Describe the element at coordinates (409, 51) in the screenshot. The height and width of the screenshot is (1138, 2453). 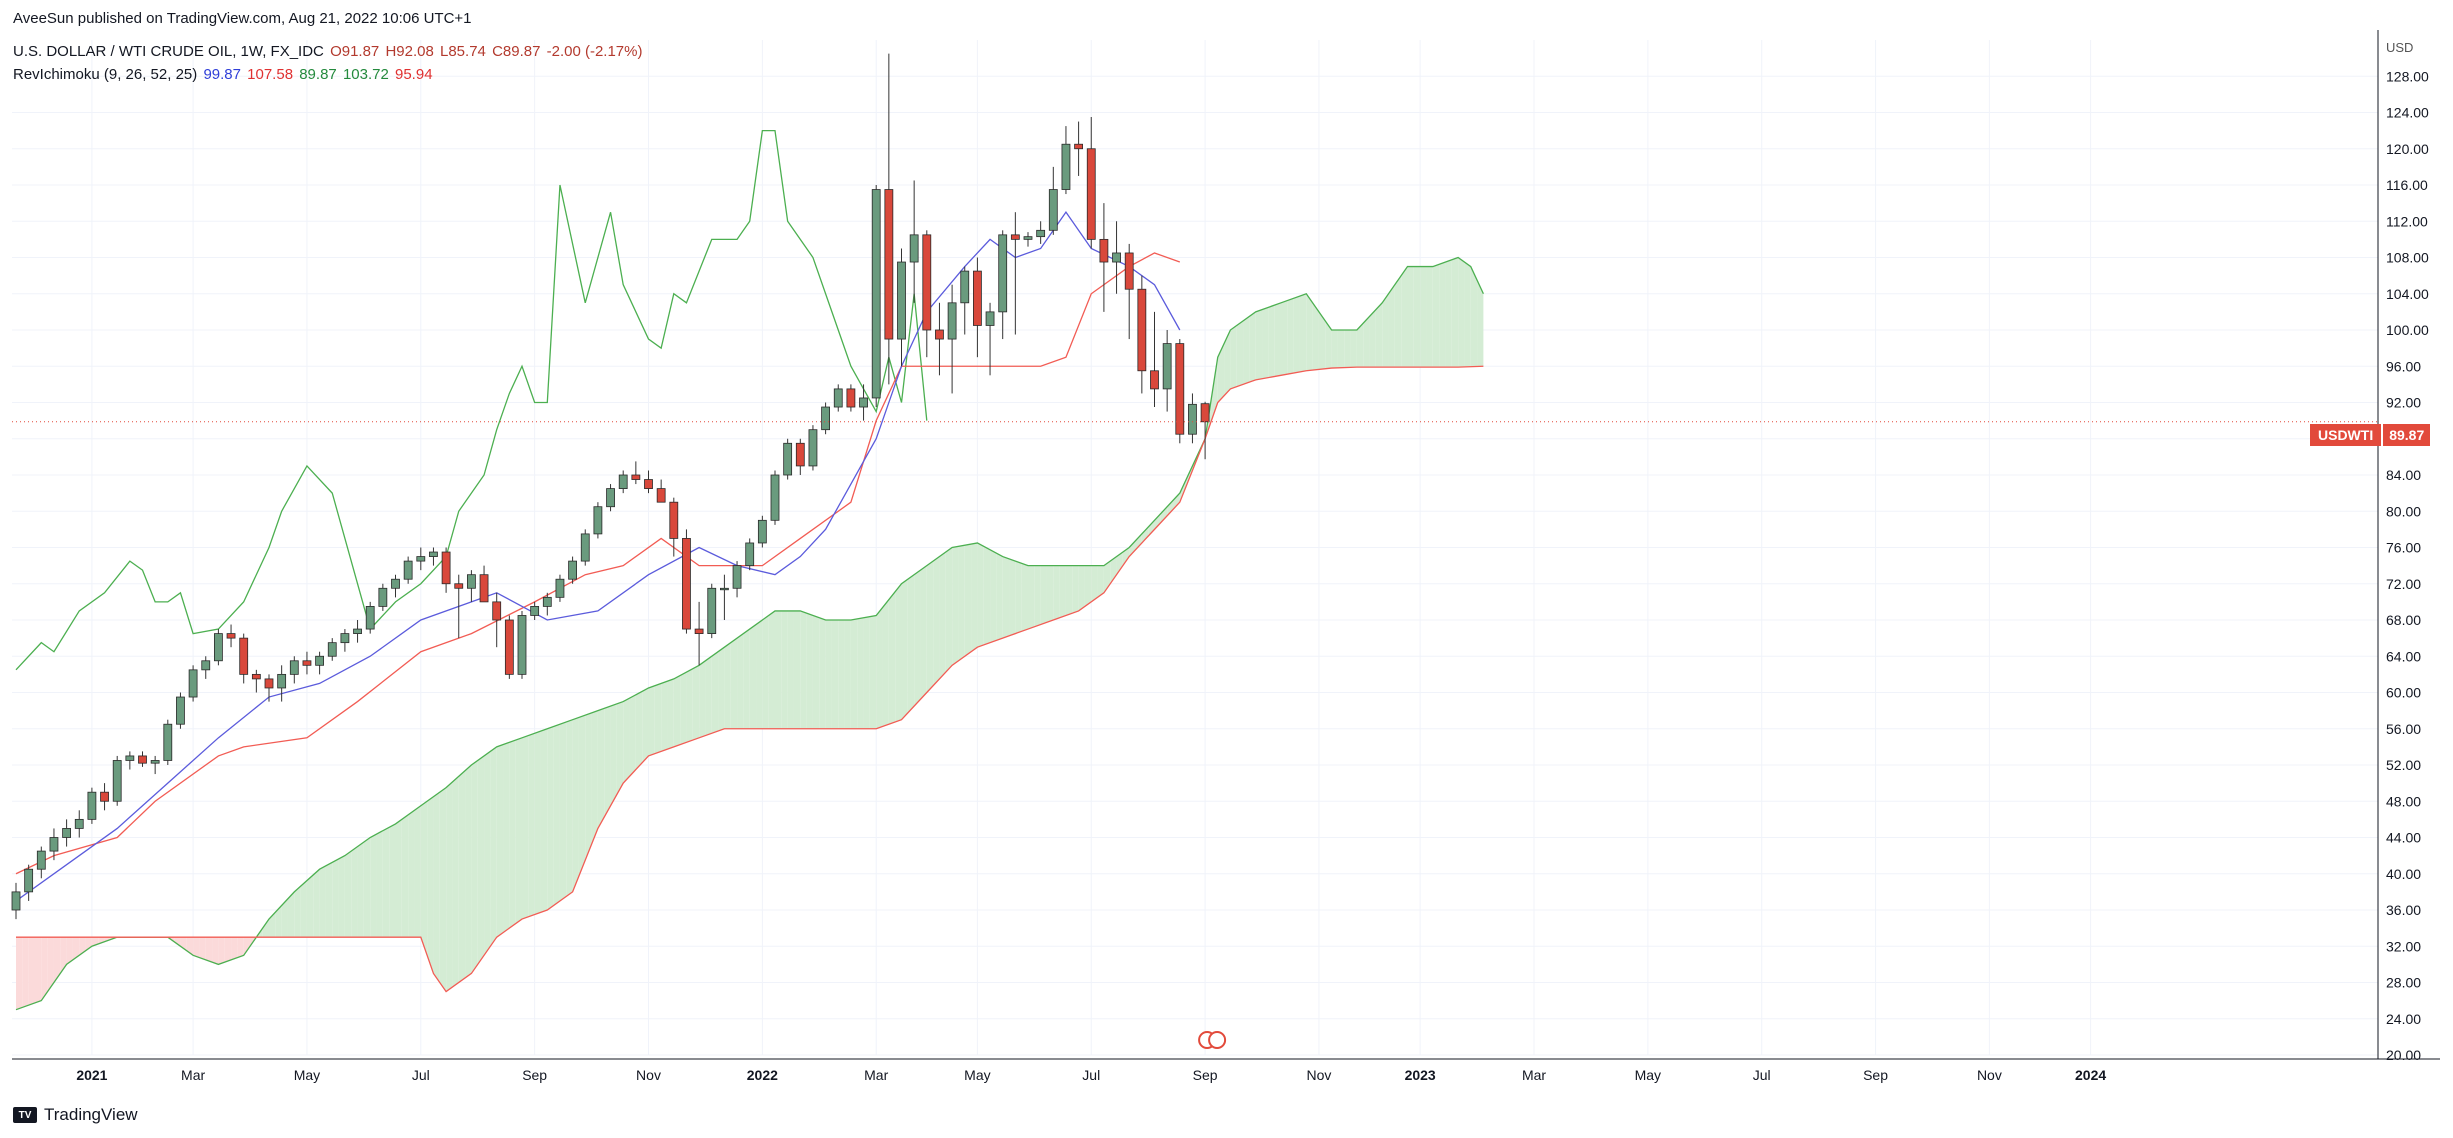
I see `high-value: H92.08` at that location.